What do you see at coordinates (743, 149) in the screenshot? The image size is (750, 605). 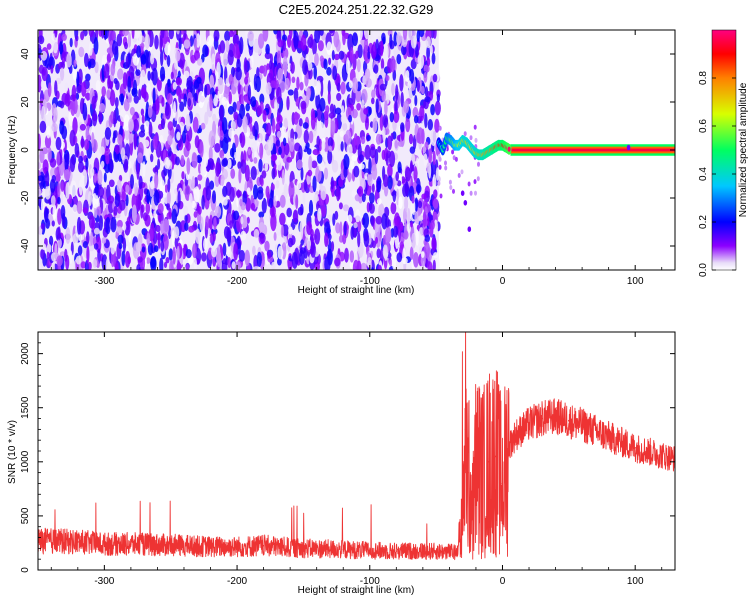 I see `colorbar-label: Normalized spectral amplitude` at bounding box center [743, 149].